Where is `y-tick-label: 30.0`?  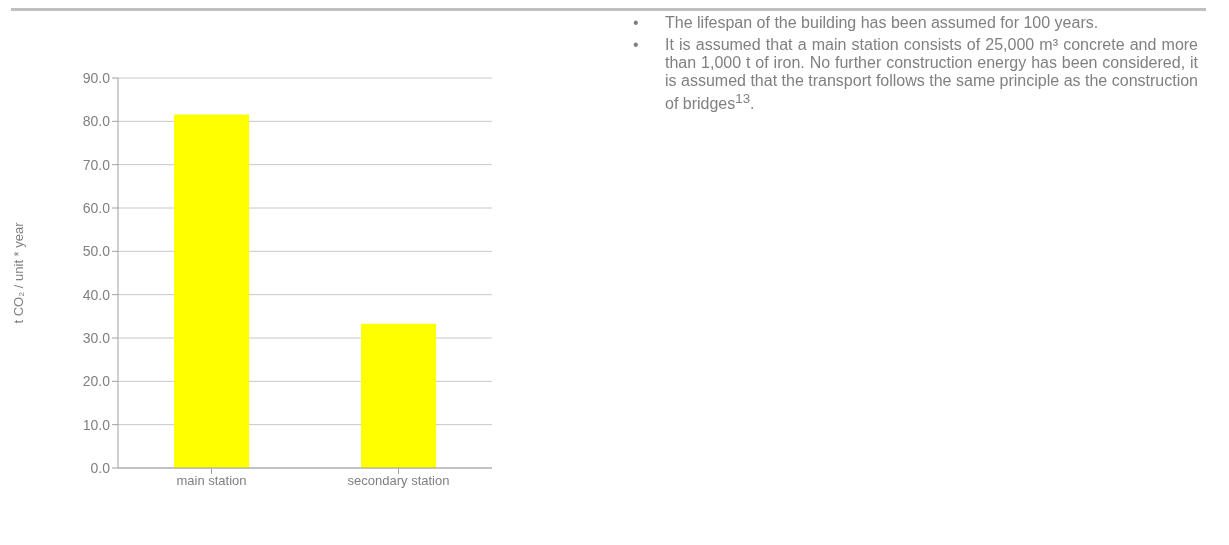
y-tick-label: 30.0 is located at coordinates (96, 337).